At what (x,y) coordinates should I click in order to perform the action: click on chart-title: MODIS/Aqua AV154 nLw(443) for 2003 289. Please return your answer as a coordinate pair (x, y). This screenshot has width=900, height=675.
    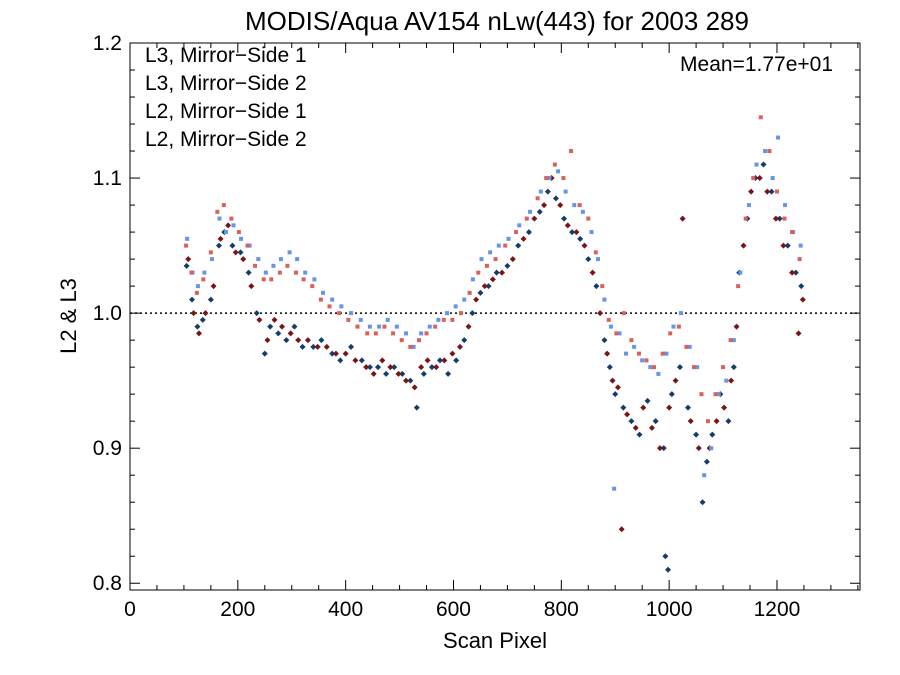
    Looking at the image, I should click on (497, 21).